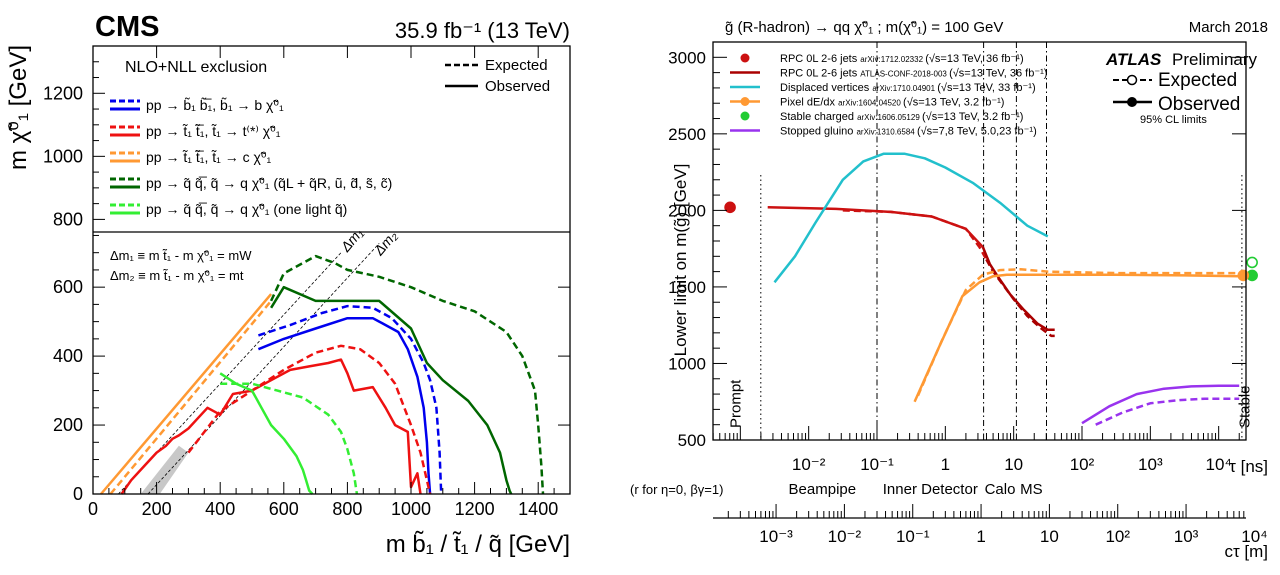 This screenshot has width=1280, height=575. I want to click on atlas-ctau-tick-label: 10², so click(1117, 536).